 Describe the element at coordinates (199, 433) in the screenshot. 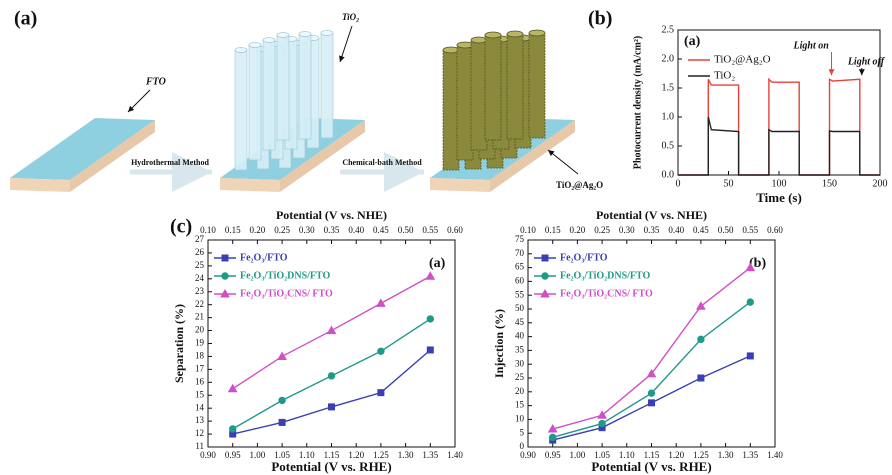

I see `y-tick-label: 12` at that location.